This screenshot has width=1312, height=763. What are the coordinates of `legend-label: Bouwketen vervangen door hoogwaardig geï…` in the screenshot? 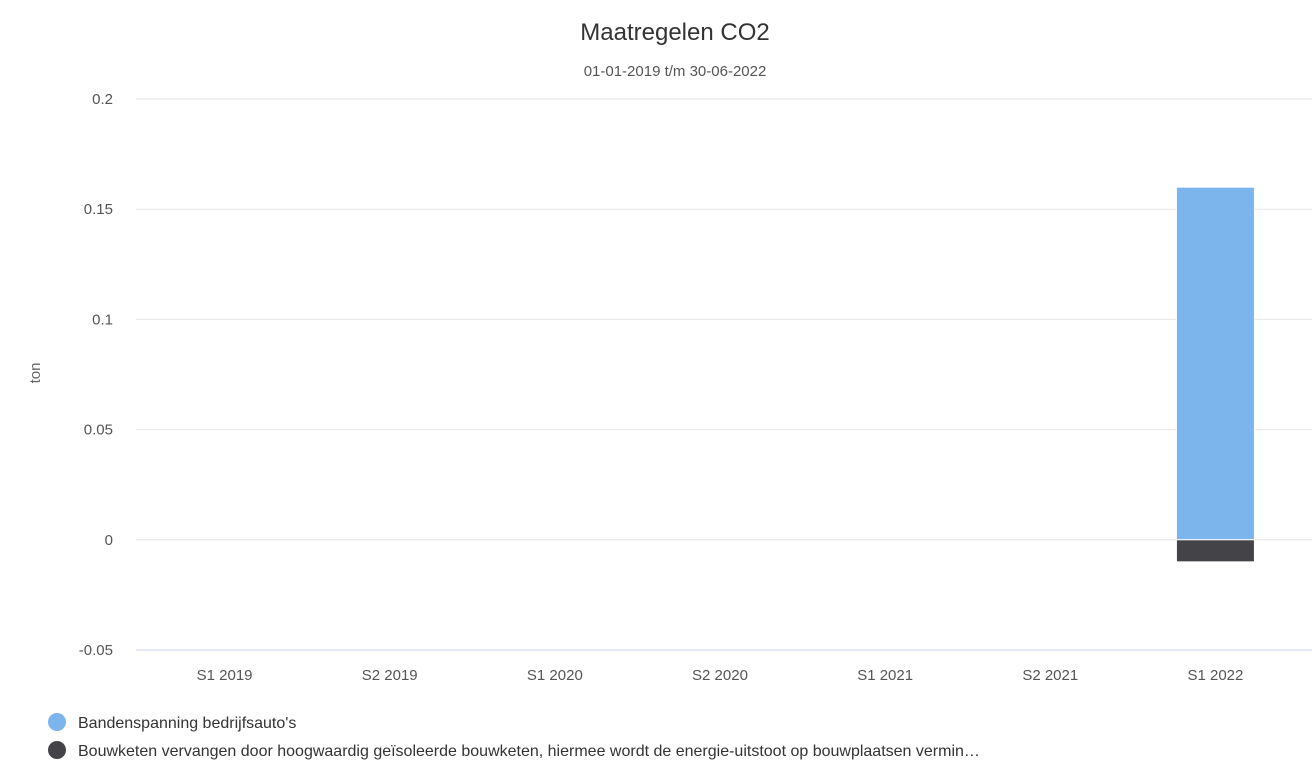 It's located at (529, 751).